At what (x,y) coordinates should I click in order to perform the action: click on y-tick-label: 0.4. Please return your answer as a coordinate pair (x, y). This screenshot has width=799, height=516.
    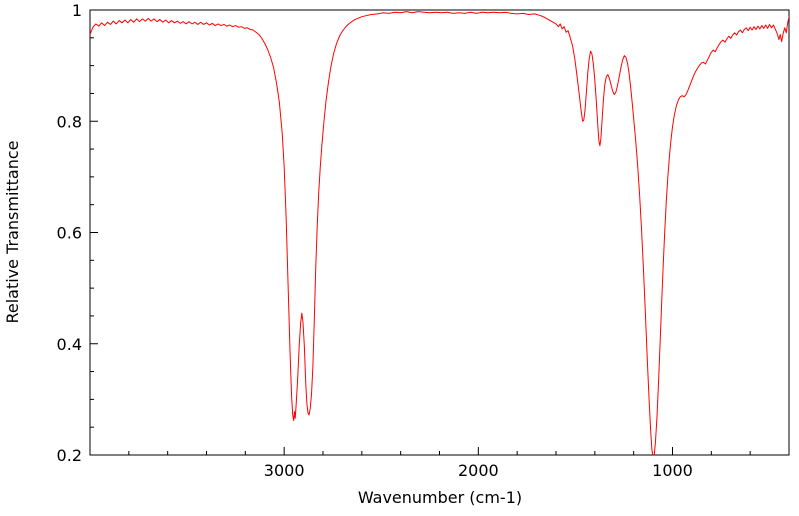
    Looking at the image, I should click on (69, 344).